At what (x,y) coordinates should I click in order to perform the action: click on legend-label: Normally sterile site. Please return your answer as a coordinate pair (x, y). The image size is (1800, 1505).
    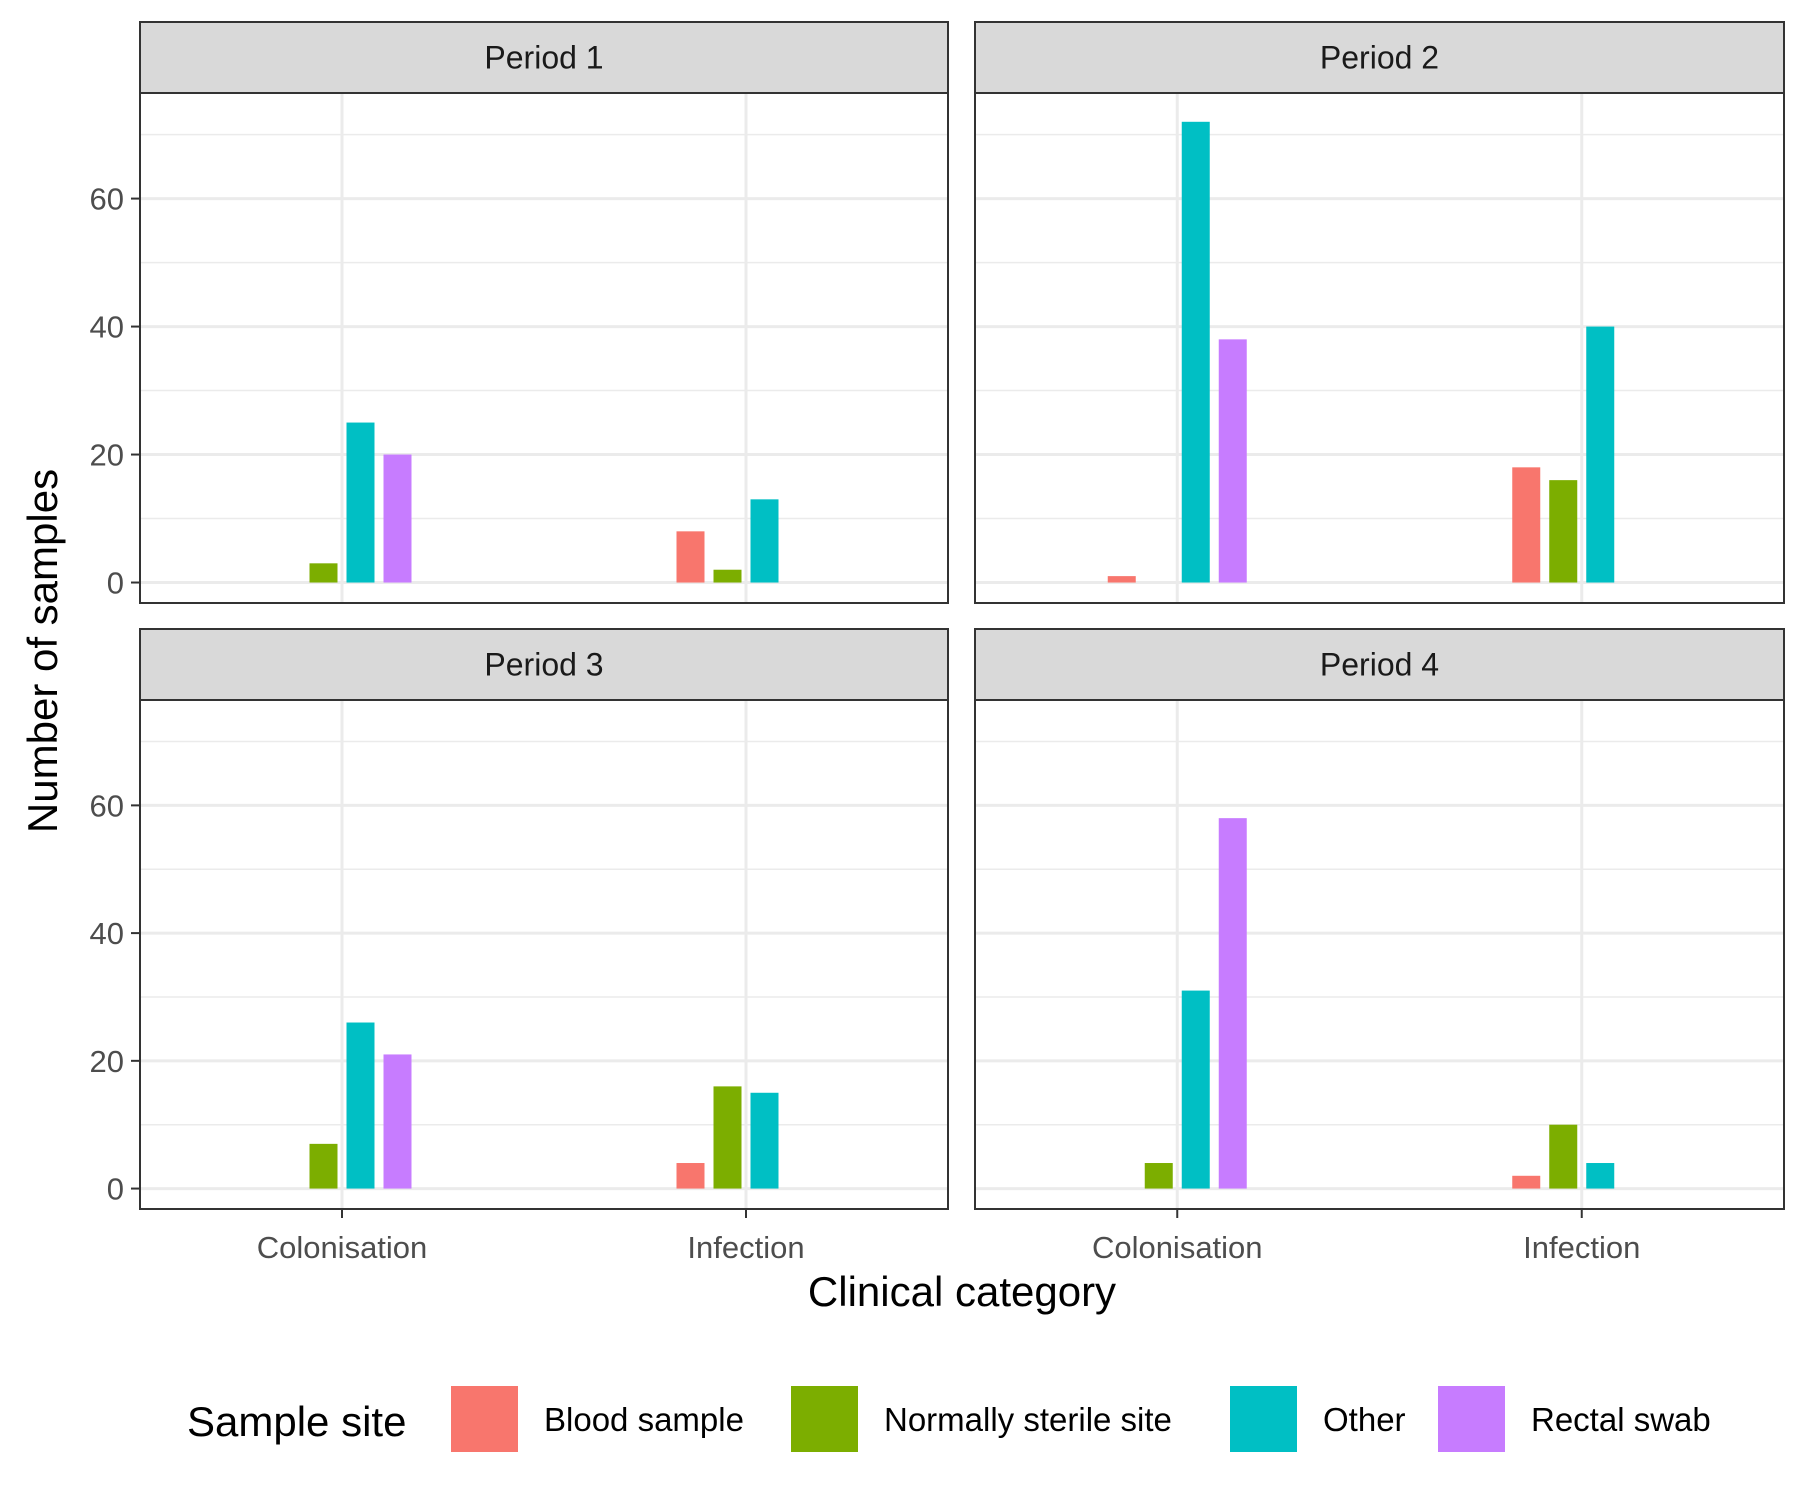
    Looking at the image, I should click on (1028, 1419).